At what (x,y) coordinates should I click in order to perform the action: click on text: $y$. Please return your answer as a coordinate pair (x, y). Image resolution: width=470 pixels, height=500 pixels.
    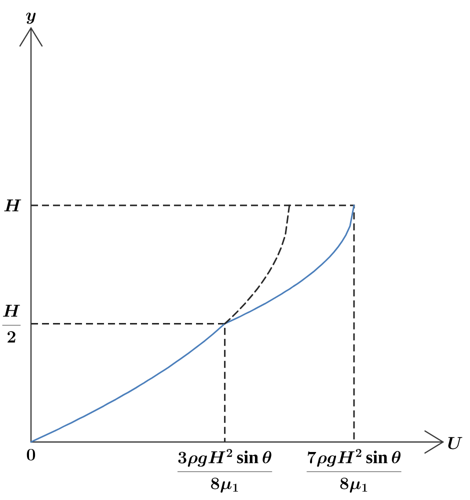
    Looking at the image, I should click on (31, 18).